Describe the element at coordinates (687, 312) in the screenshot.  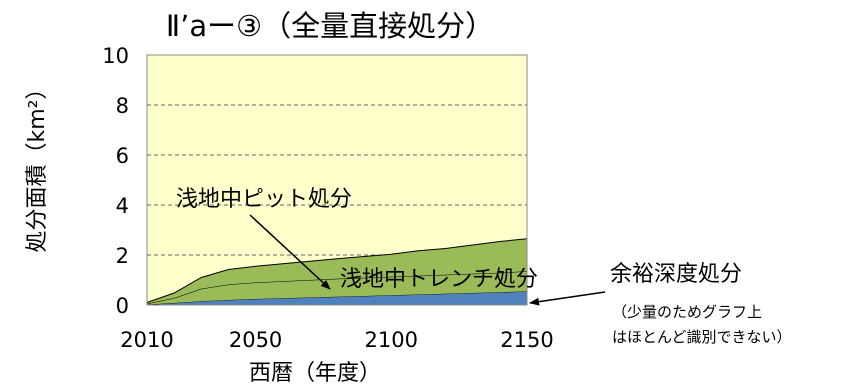
I see `annotation-note-line1: （少量のためグラフ上` at that location.